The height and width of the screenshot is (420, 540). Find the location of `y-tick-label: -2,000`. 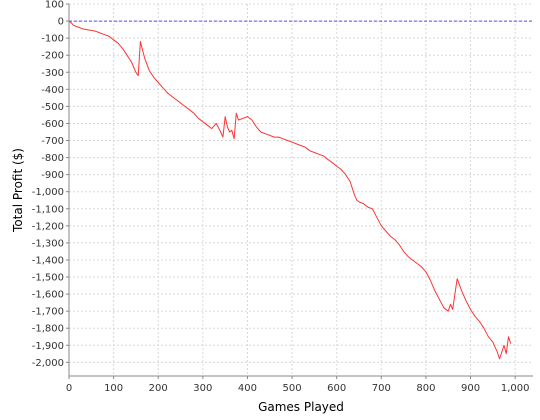

y-tick-label: -2,000 is located at coordinates (48, 363).